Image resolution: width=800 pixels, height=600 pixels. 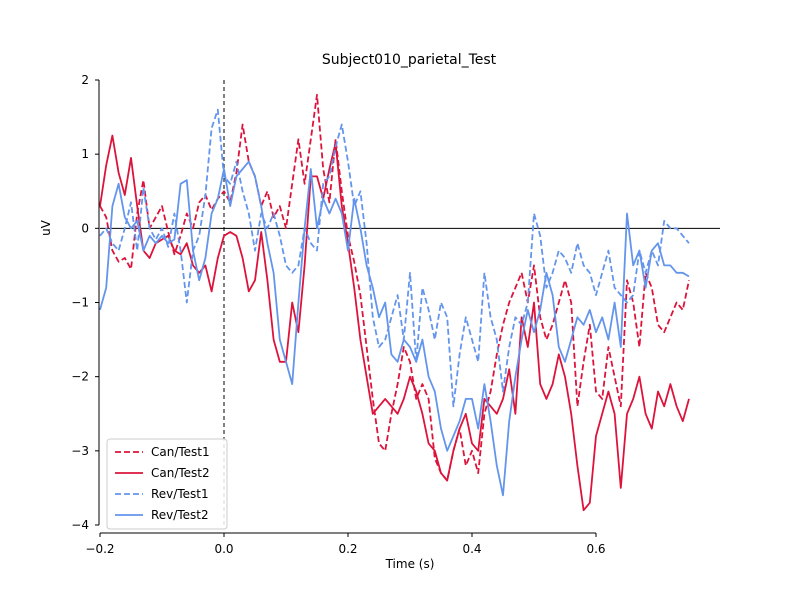 I want to click on x-tick-label: 0.0, so click(x=223, y=549).